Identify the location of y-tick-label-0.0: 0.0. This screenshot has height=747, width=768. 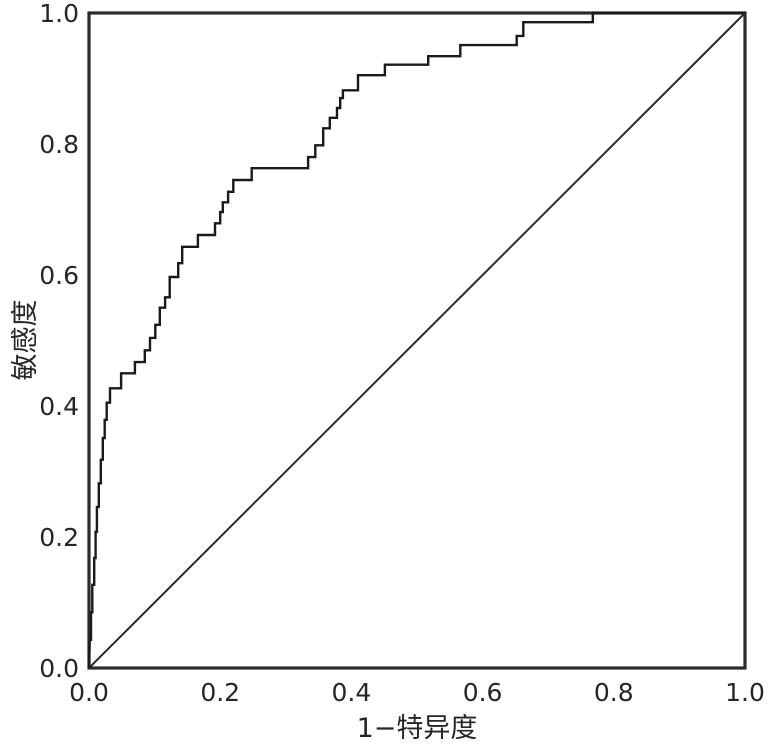
(59, 668).